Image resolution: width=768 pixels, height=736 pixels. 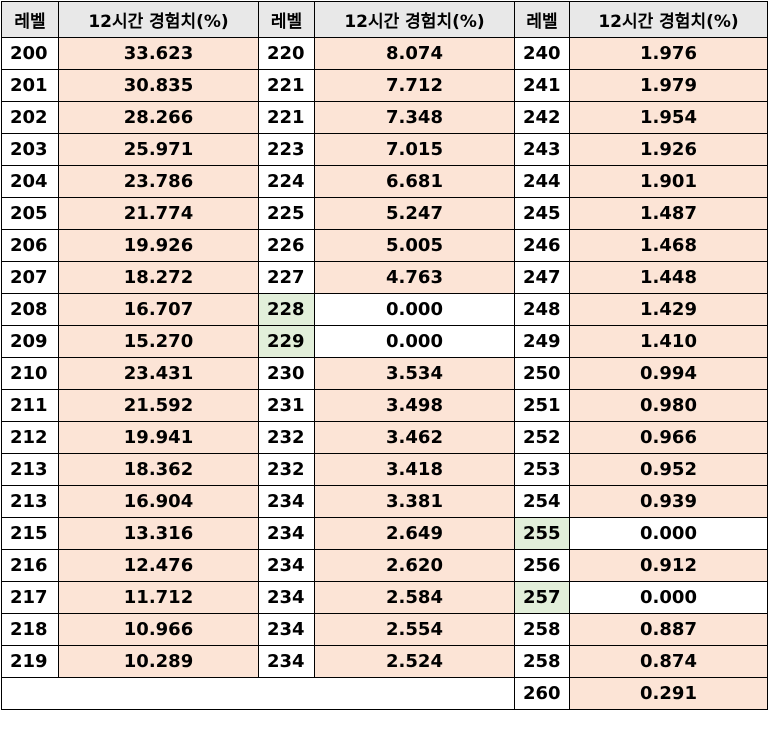 What do you see at coordinates (668, 277) in the screenshot?
I see `exp-cell: 1.448` at bounding box center [668, 277].